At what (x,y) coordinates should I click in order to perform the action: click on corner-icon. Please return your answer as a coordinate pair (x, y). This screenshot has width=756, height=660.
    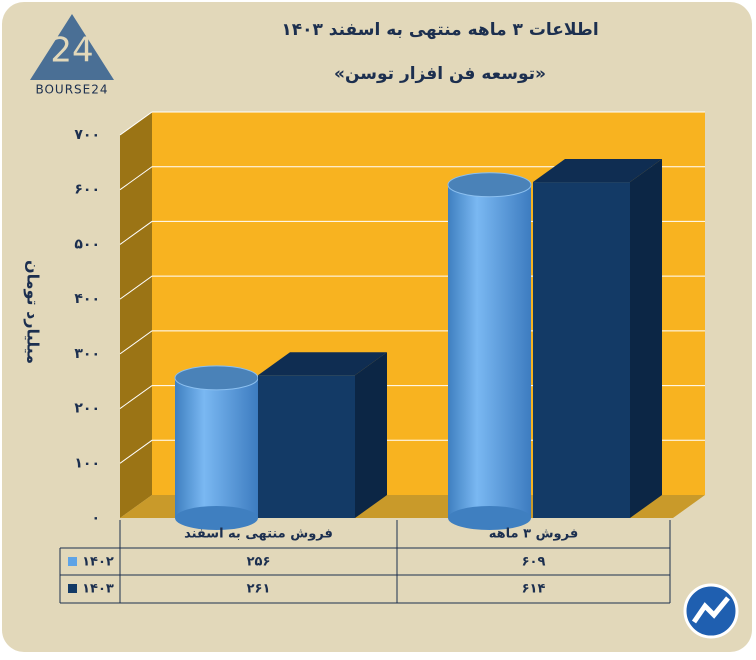
    Looking at the image, I should click on (711, 611).